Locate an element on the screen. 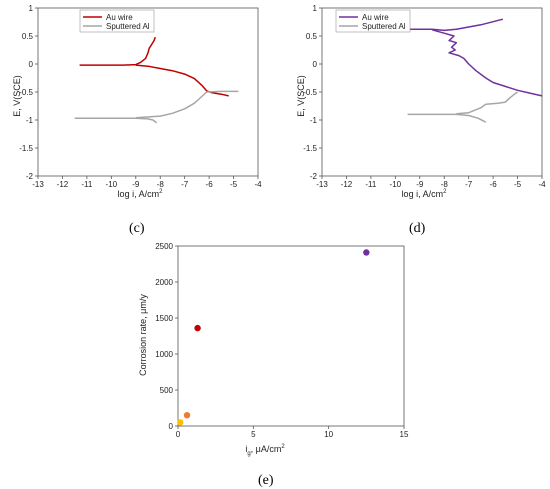  chart-d-plot-frame is located at coordinates (432, 92).